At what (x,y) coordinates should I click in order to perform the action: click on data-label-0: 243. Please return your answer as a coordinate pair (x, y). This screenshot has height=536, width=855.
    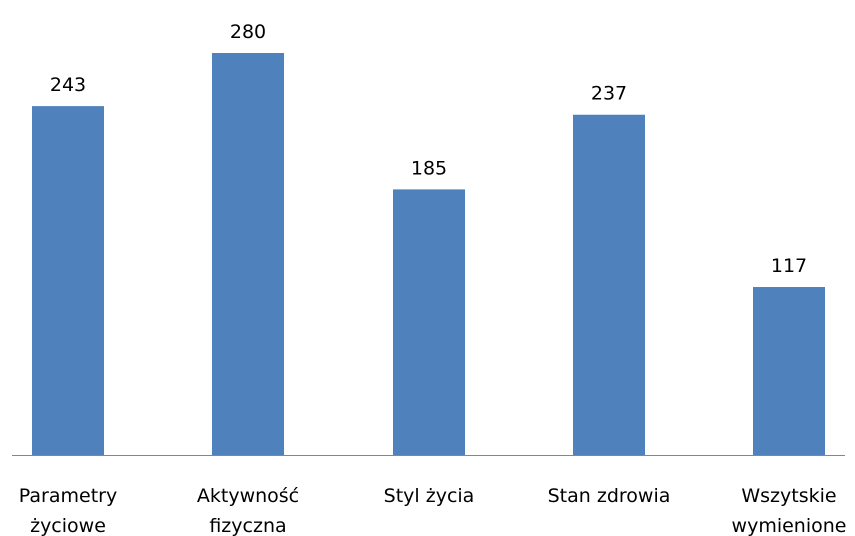
    Looking at the image, I should click on (68, 85).